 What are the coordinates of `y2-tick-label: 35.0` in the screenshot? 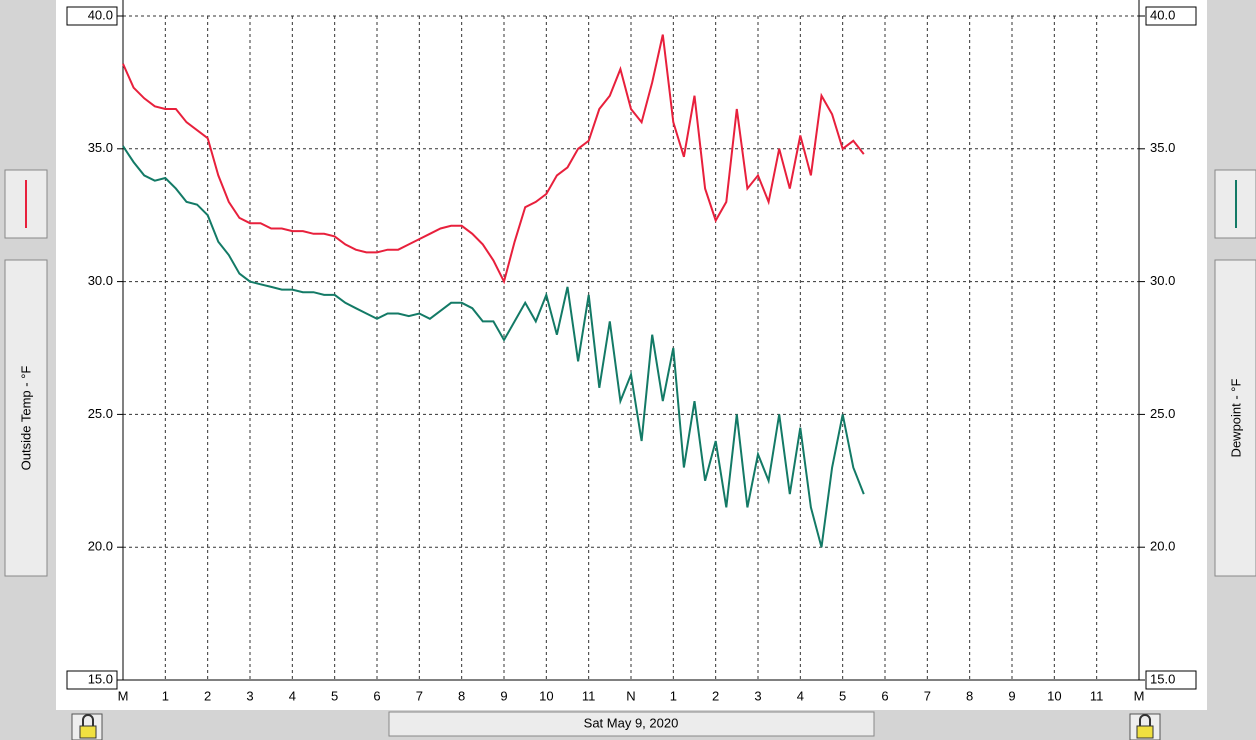 It's located at (1162, 147).